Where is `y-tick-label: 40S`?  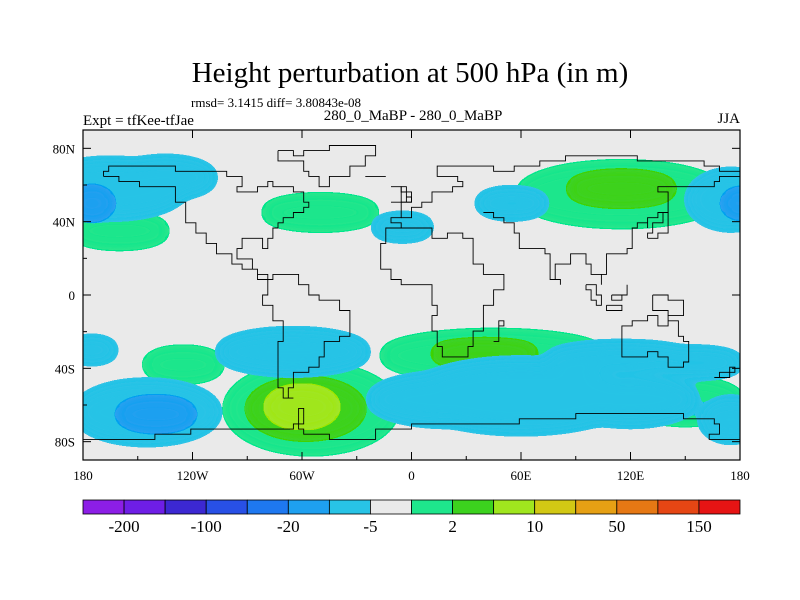
y-tick-label: 40S is located at coordinates (65, 368).